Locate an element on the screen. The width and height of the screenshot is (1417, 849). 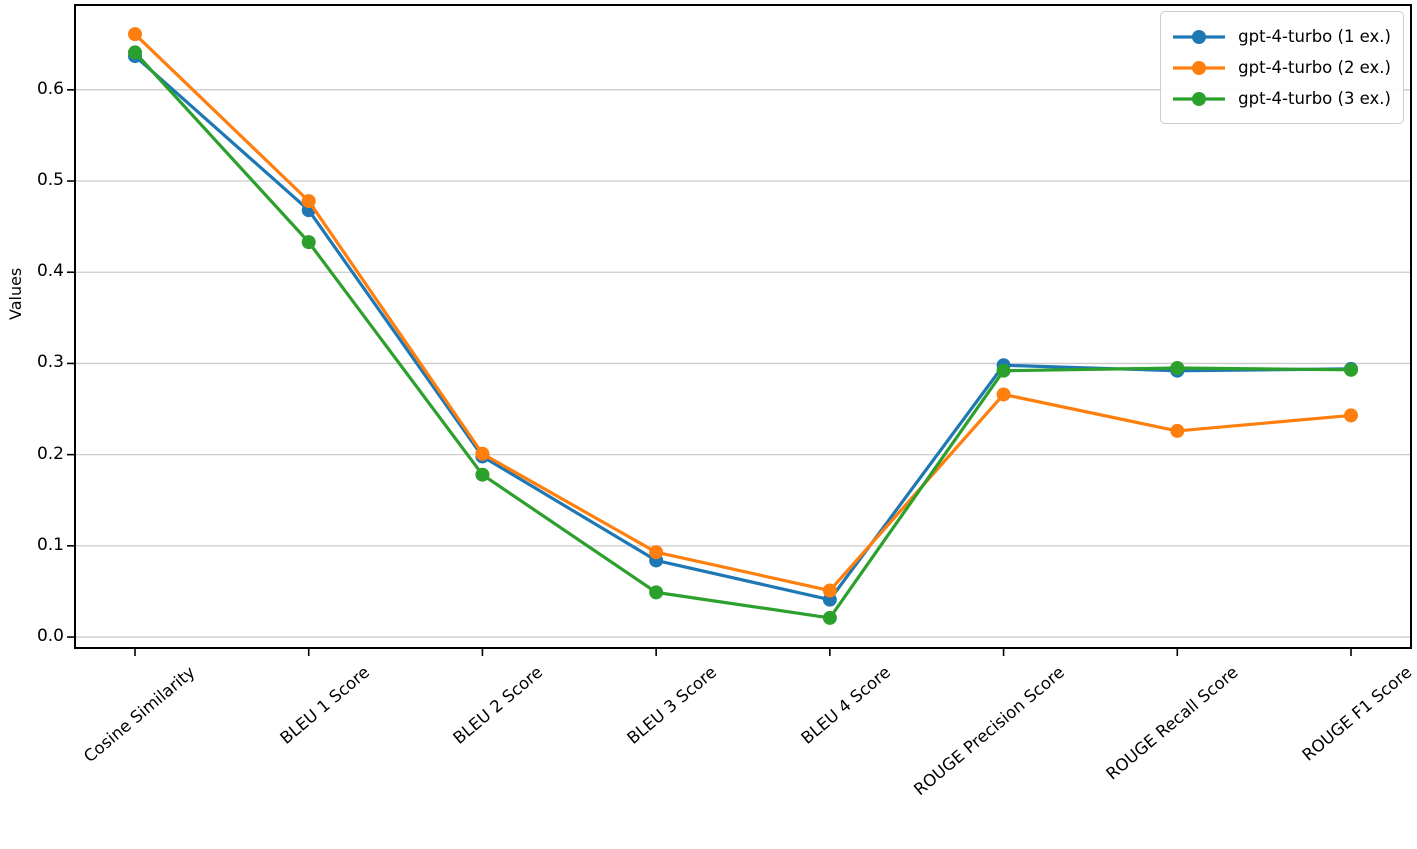
y-tick-label: 0.4 is located at coordinates (50, 271).